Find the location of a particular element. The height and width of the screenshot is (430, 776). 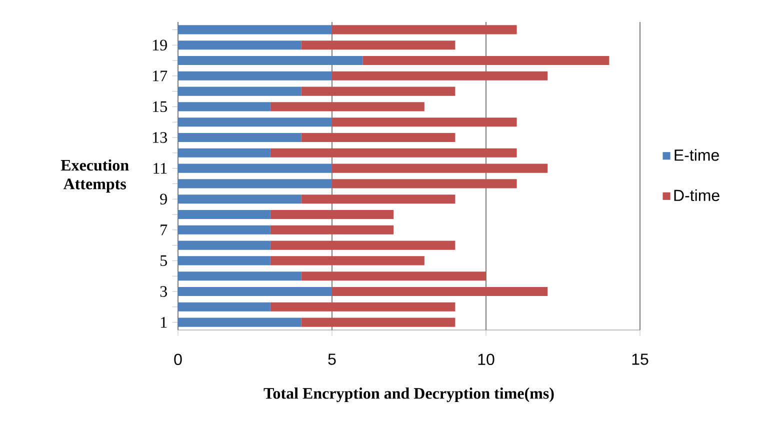

x-tick-label: 10 is located at coordinates (486, 360).